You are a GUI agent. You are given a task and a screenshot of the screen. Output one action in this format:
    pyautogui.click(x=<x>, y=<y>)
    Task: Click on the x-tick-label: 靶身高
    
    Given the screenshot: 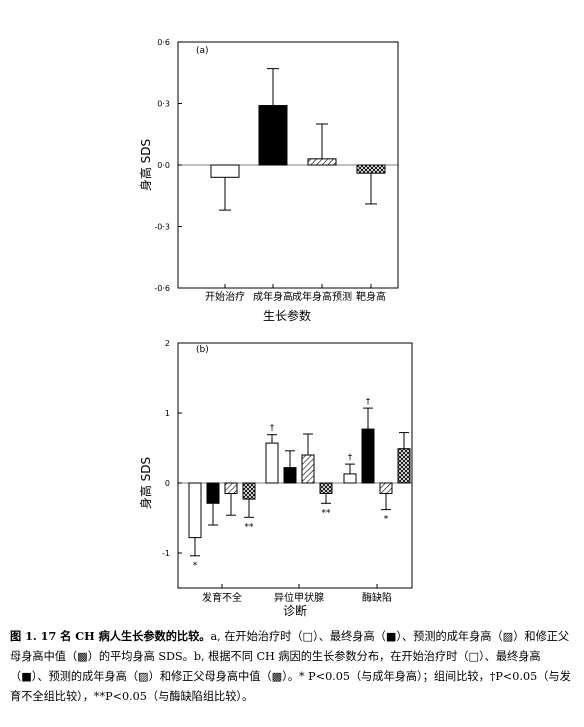 What is the action you would take?
    pyautogui.click(x=371, y=296)
    